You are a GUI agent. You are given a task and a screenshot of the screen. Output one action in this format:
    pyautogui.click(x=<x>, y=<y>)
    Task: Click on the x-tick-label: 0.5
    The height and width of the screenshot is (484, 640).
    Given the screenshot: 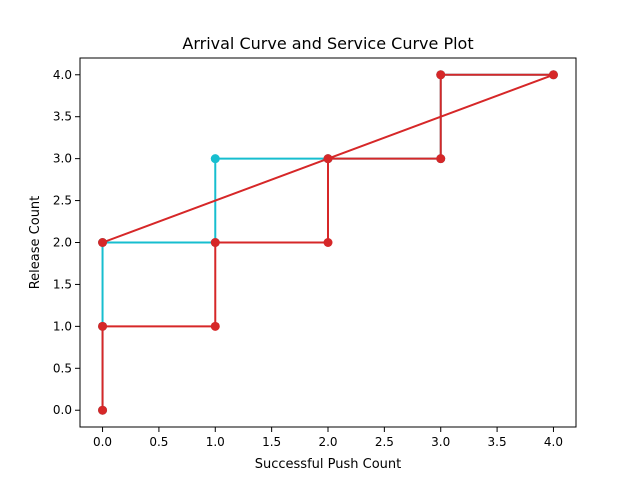 What is the action you would take?
    pyautogui.click(x=158, y=442)
    